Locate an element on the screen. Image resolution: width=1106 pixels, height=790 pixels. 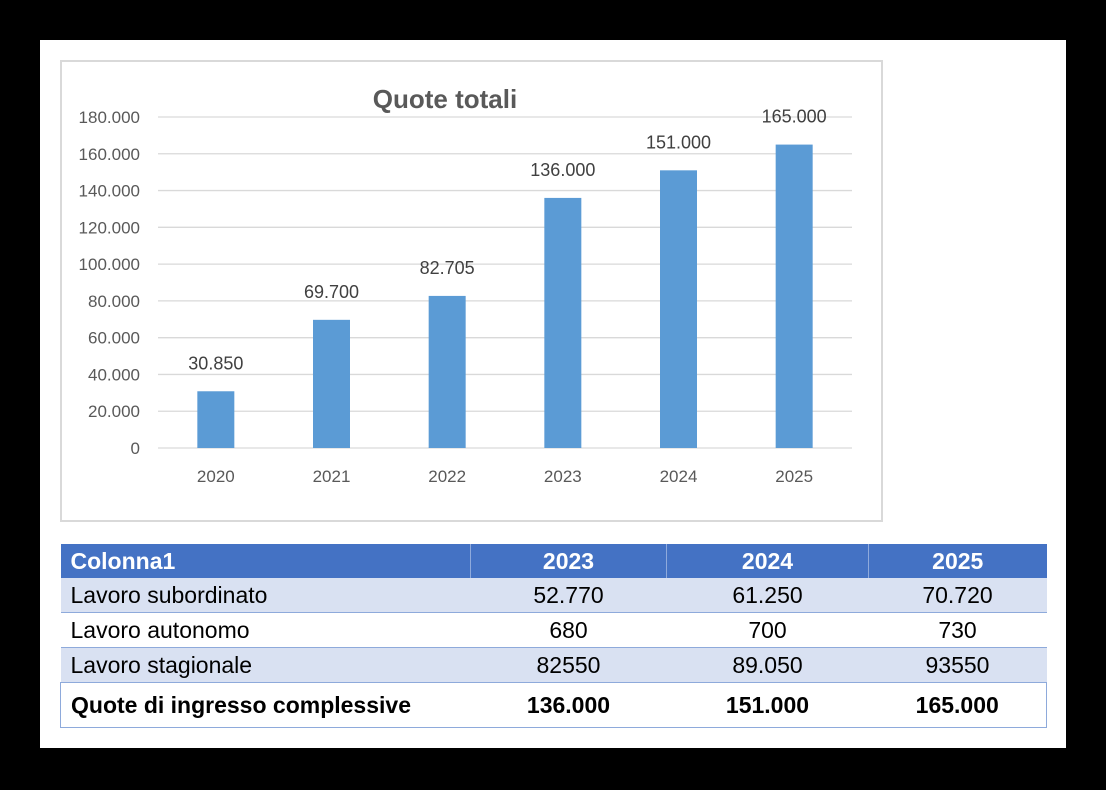
table-row: Lavoro autonomo 680 700 730 is located at coordinates (553, 630).